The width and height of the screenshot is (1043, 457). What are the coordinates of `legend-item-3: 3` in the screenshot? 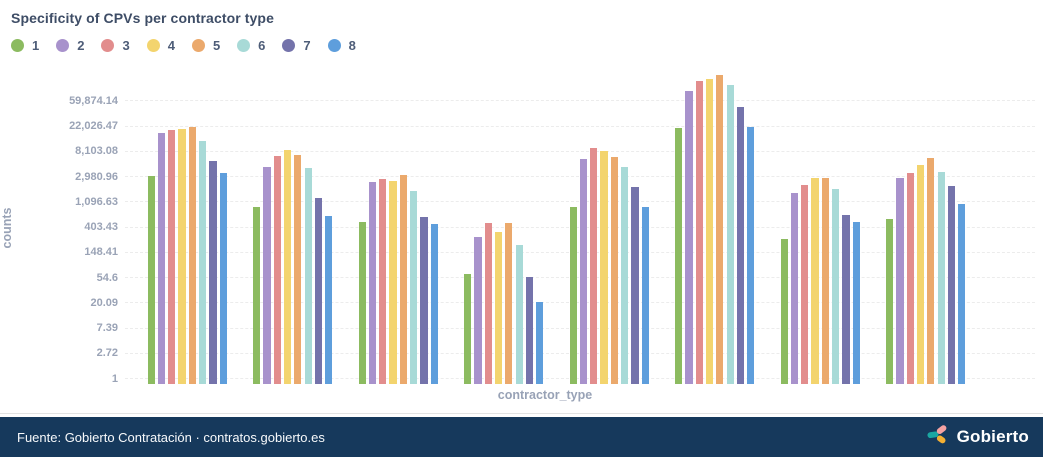 It's located at (115, 45).